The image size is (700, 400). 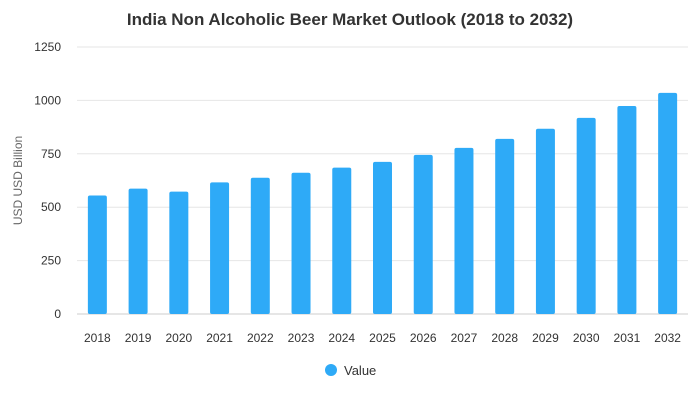 What do you see at coordinates (360, 370) in the screenshot?
I see `legend-label-value: Value` at bounding box center [360, 370].